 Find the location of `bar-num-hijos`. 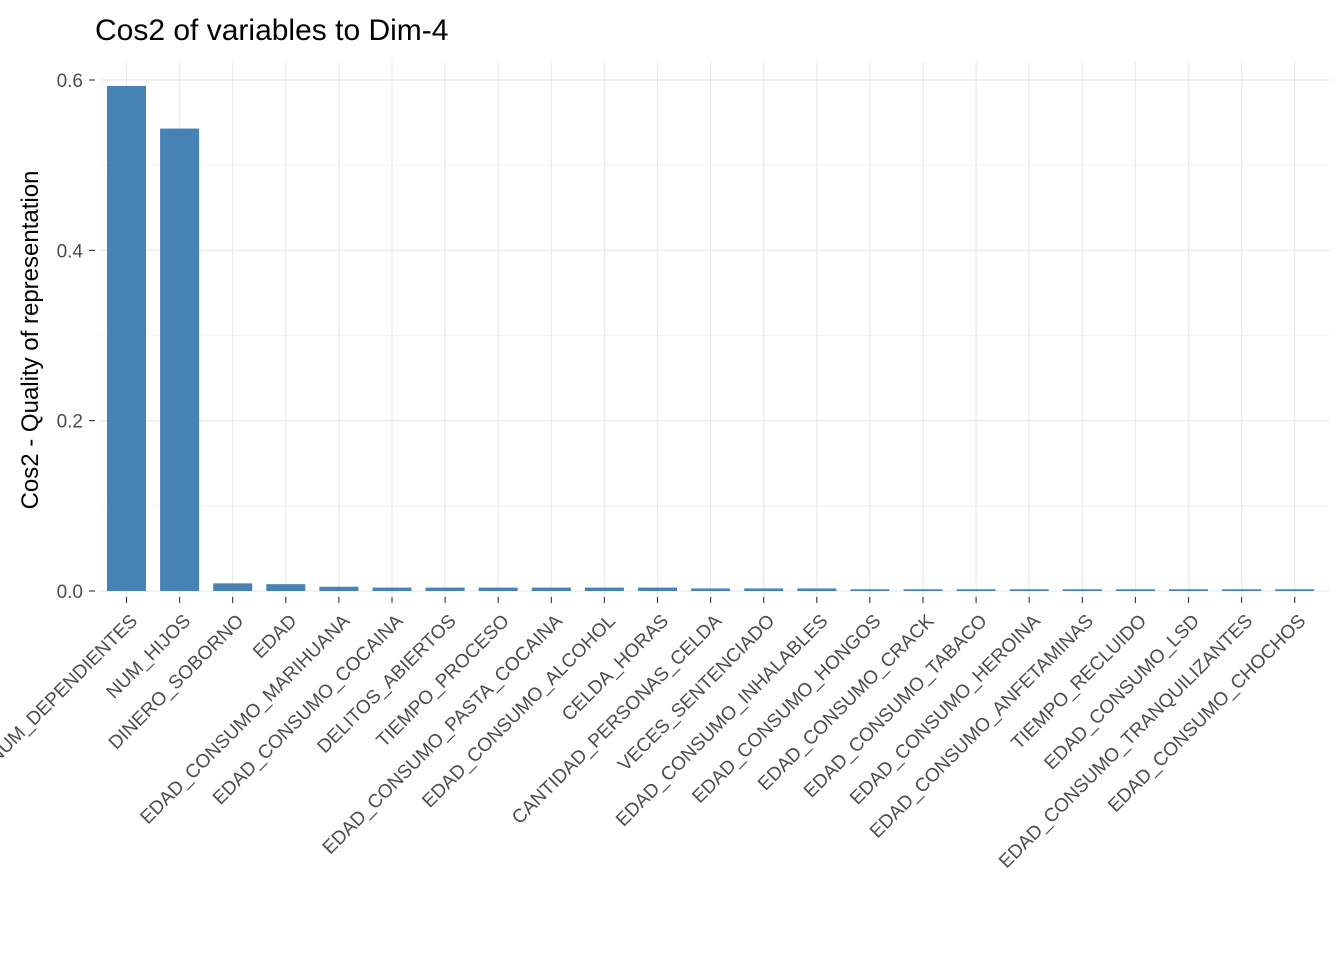

bar-num-hijos is located at coordinates (180, 360).